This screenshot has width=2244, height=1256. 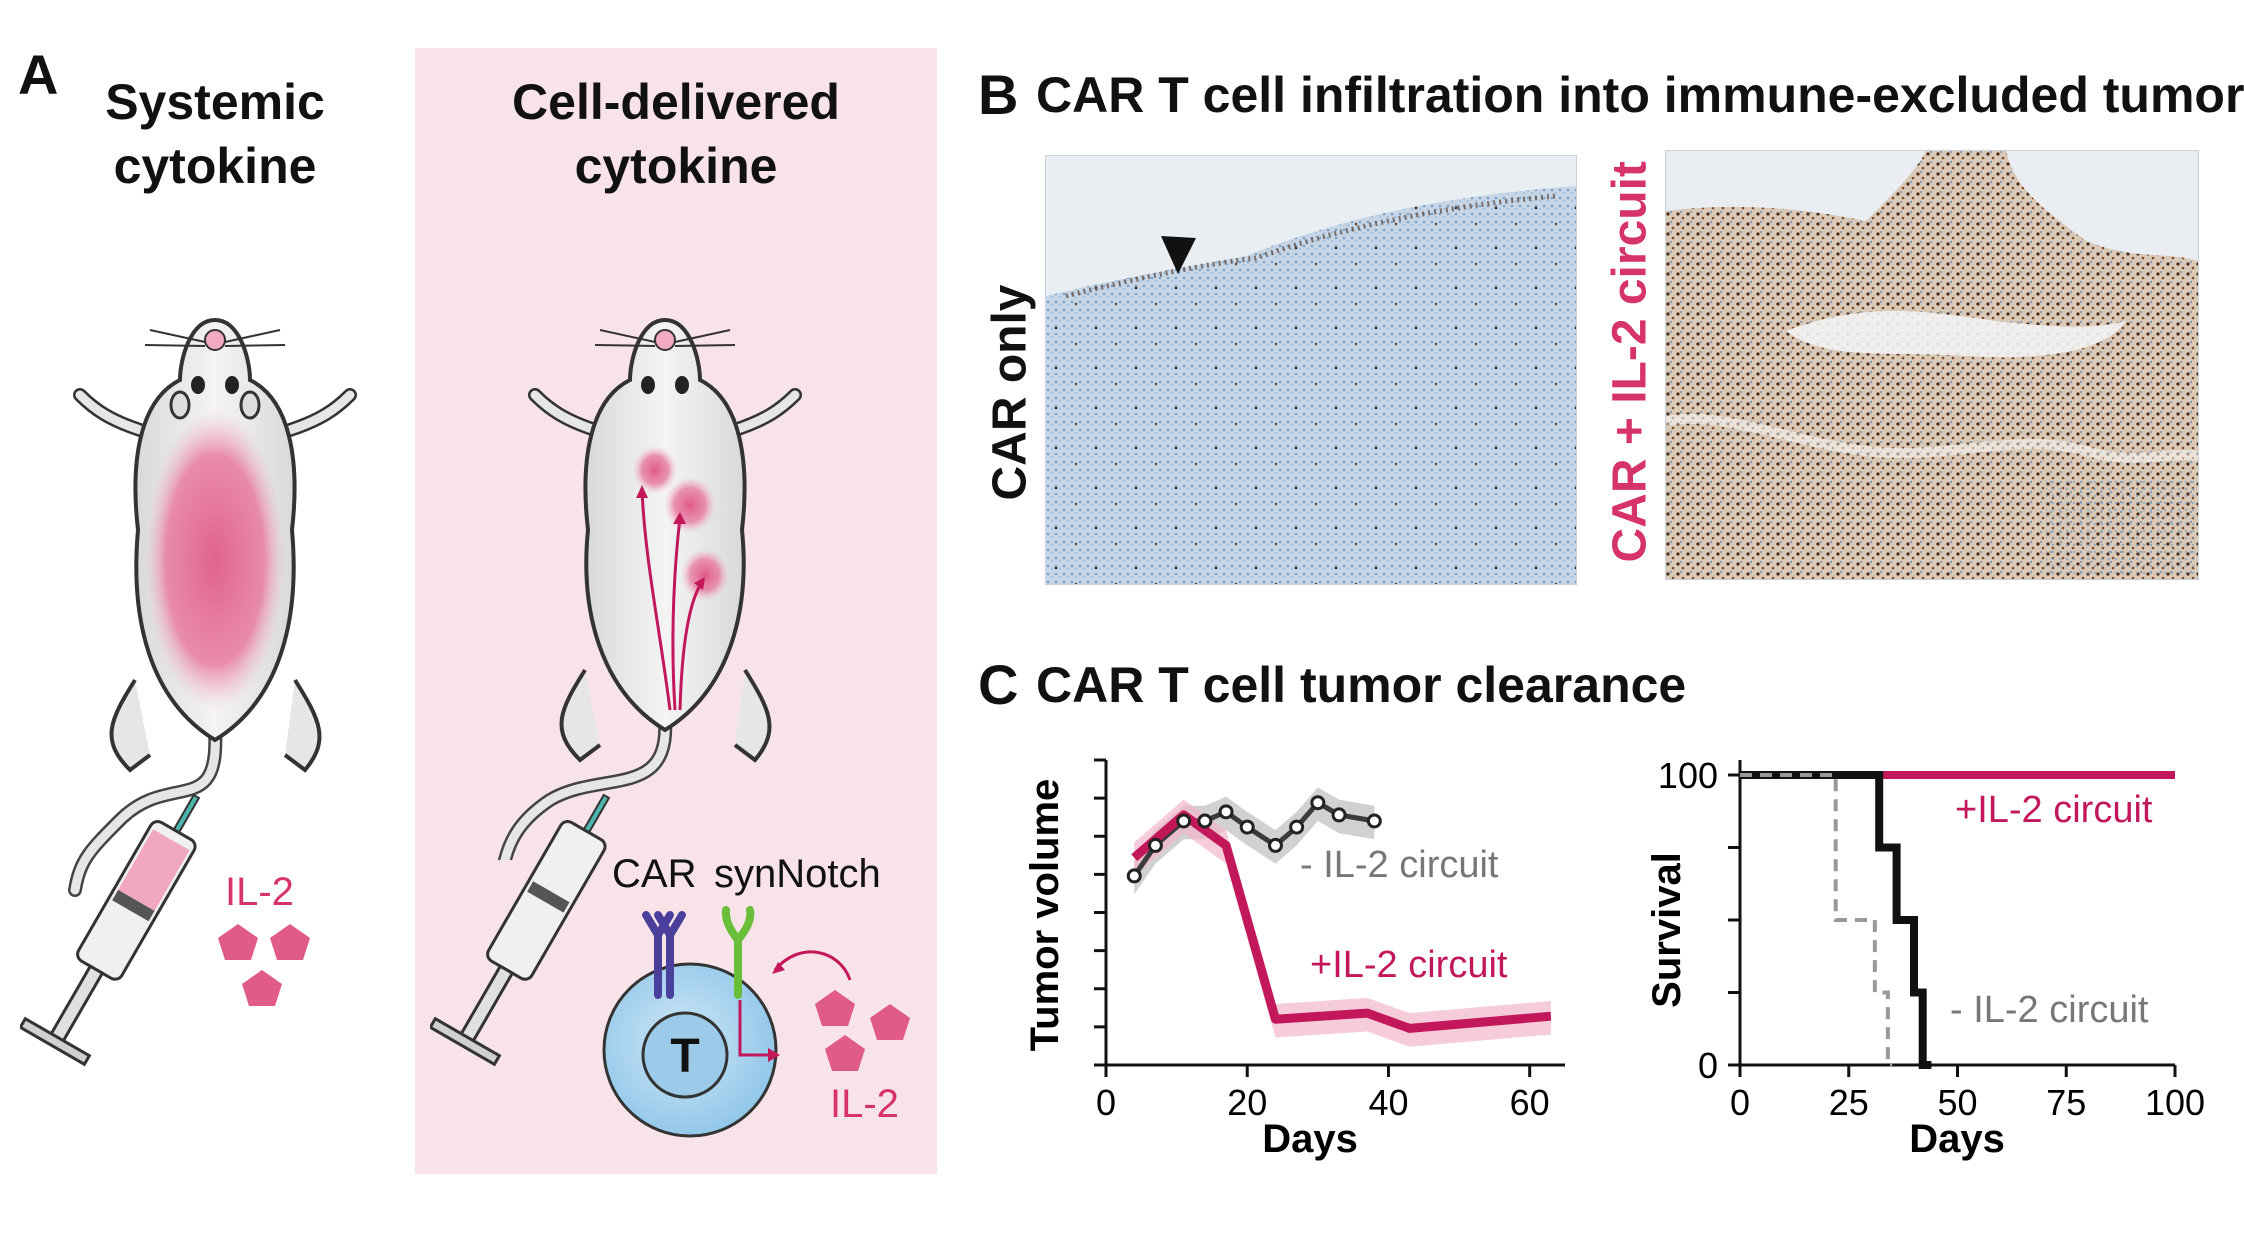 I want to click on t-cell-letter: T, so click(x=684, y=1056).